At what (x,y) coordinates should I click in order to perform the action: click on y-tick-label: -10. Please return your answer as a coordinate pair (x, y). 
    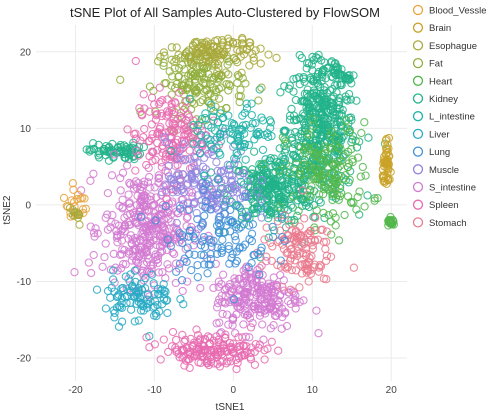
    Looking at the image, I should click on (24, 282).